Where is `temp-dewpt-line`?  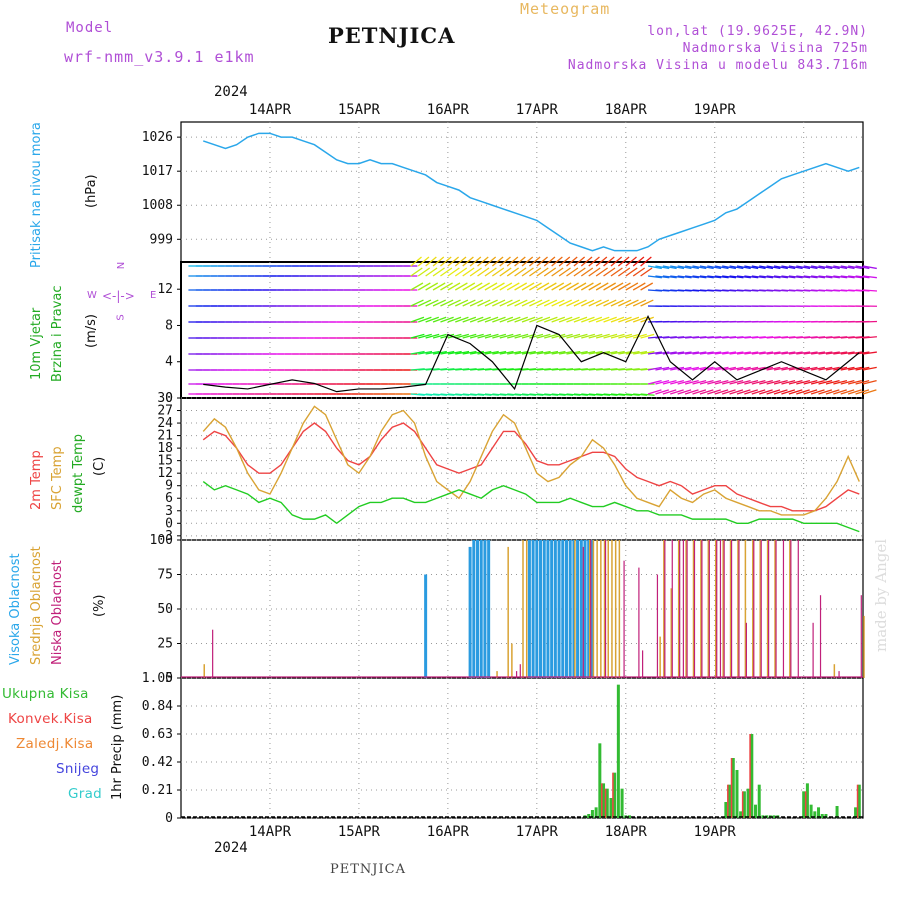 temp-dewpt-line is located at coordinates (531, 506).